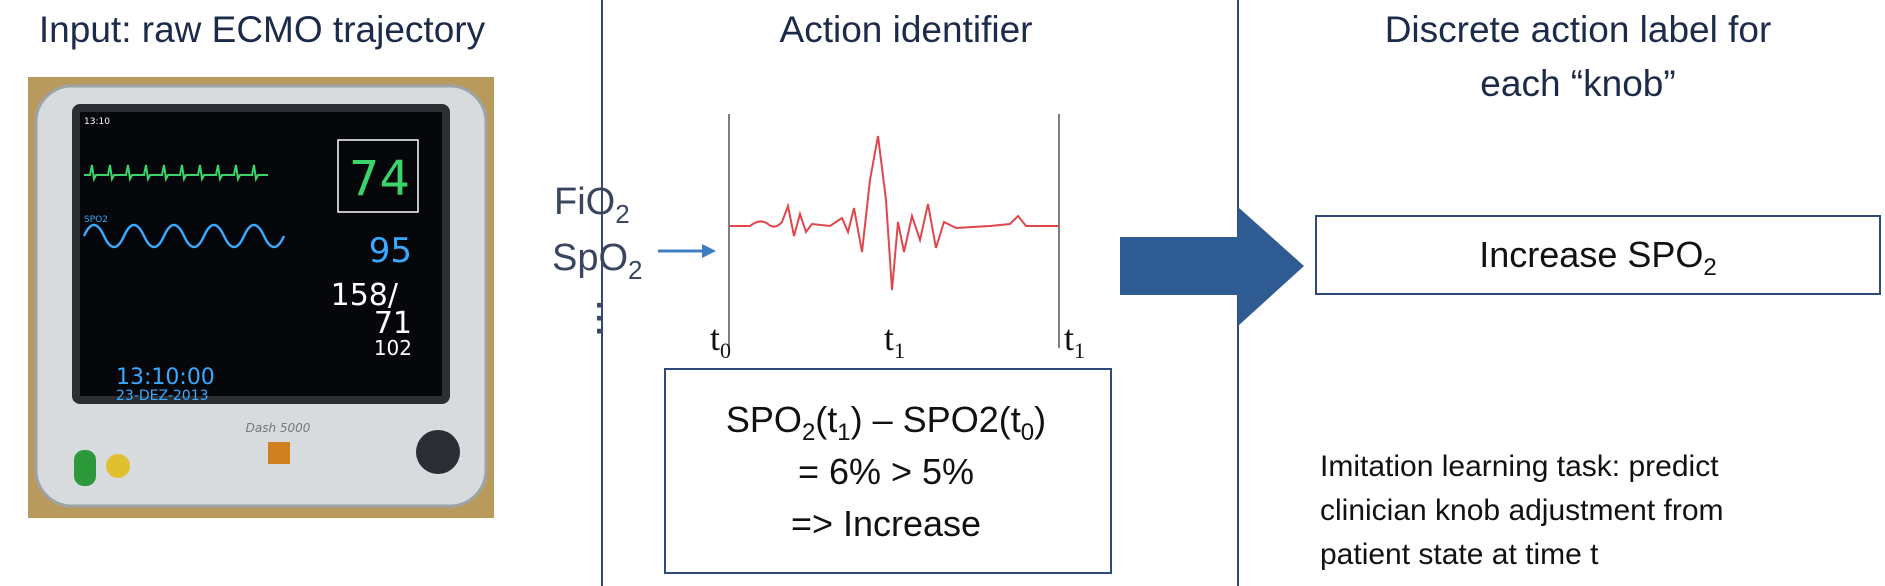  I want to click on note-line: clinician knob adjustment from, so click(1522, 510).